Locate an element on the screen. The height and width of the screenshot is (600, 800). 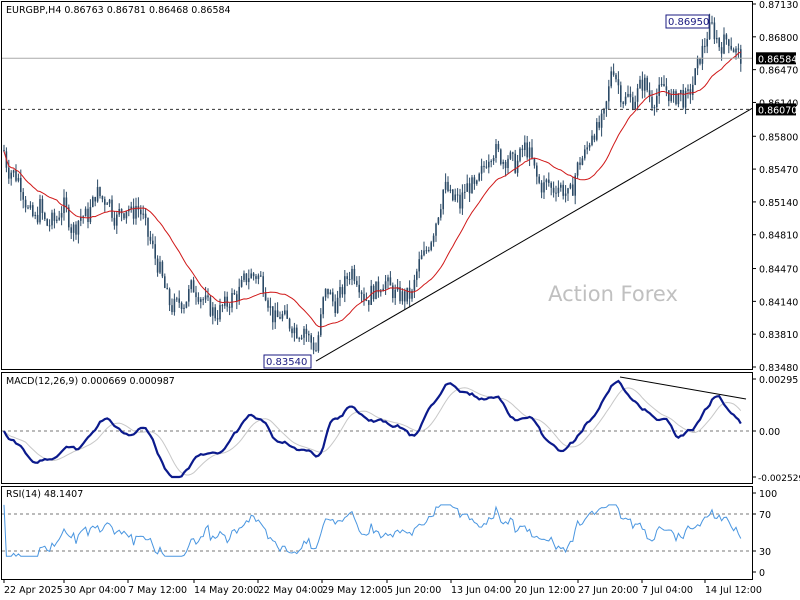
macd-tick-label: 0.00 is located at coordinates (769, 432).